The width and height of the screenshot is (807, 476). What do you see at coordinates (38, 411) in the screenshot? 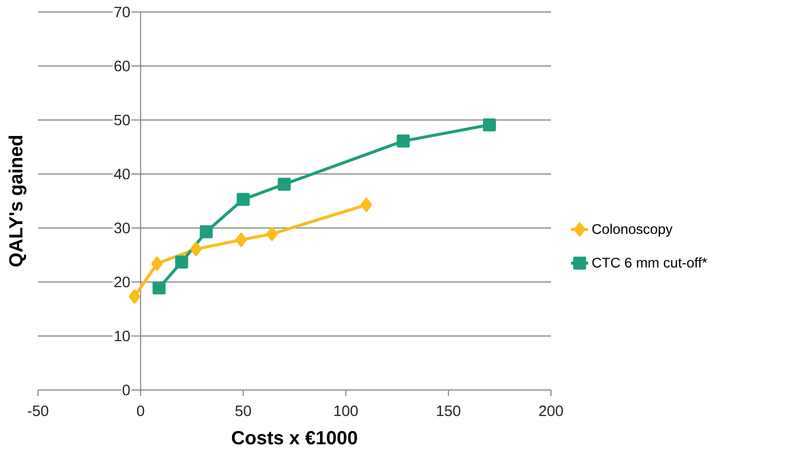
I see `x-tick-label: -50` at bounding box center [38, 411].